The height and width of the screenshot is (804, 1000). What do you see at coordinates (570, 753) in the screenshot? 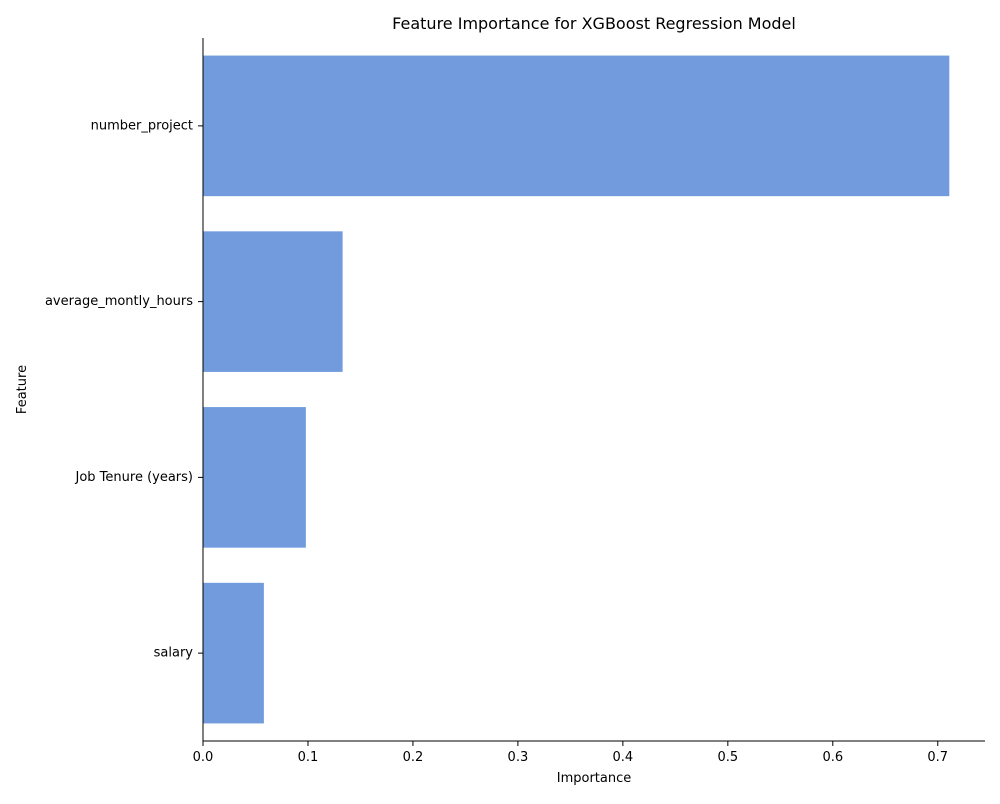
I see `x-axis-ticks: 0.0 0.1 0.2 0.3 0.4 0.5 0.6 0.7` at bounding box center [570, 753].